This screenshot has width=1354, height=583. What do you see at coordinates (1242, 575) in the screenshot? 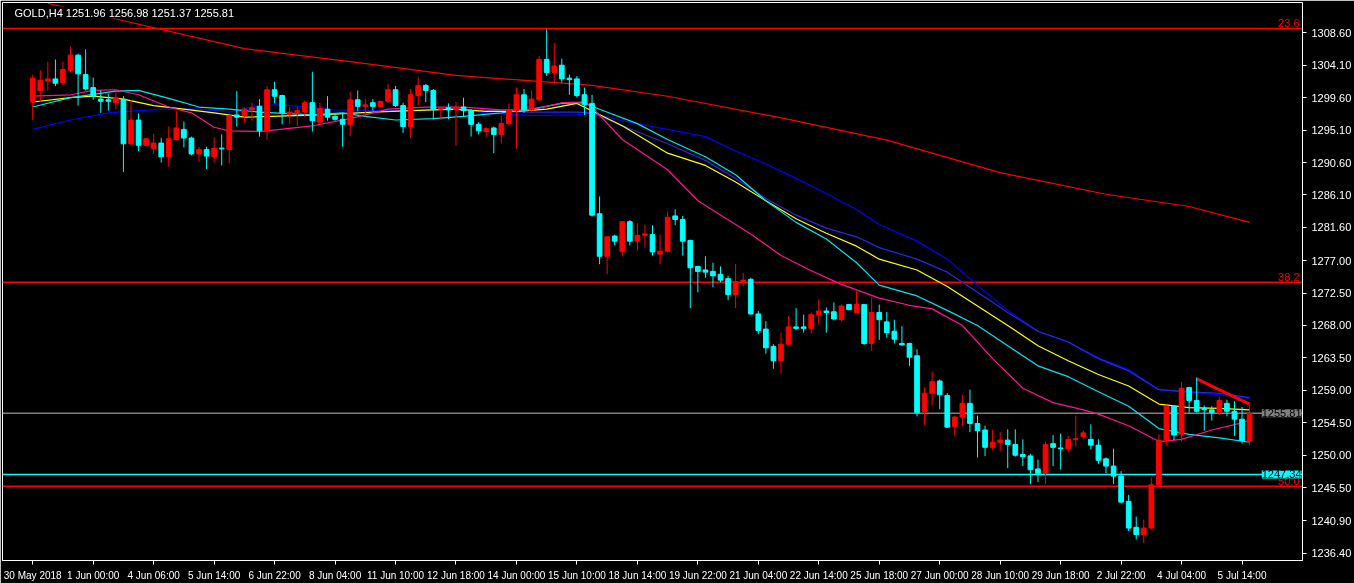
I see `x-tick-label: 5 Jul 14:00` at bounding box center [1242, 575].